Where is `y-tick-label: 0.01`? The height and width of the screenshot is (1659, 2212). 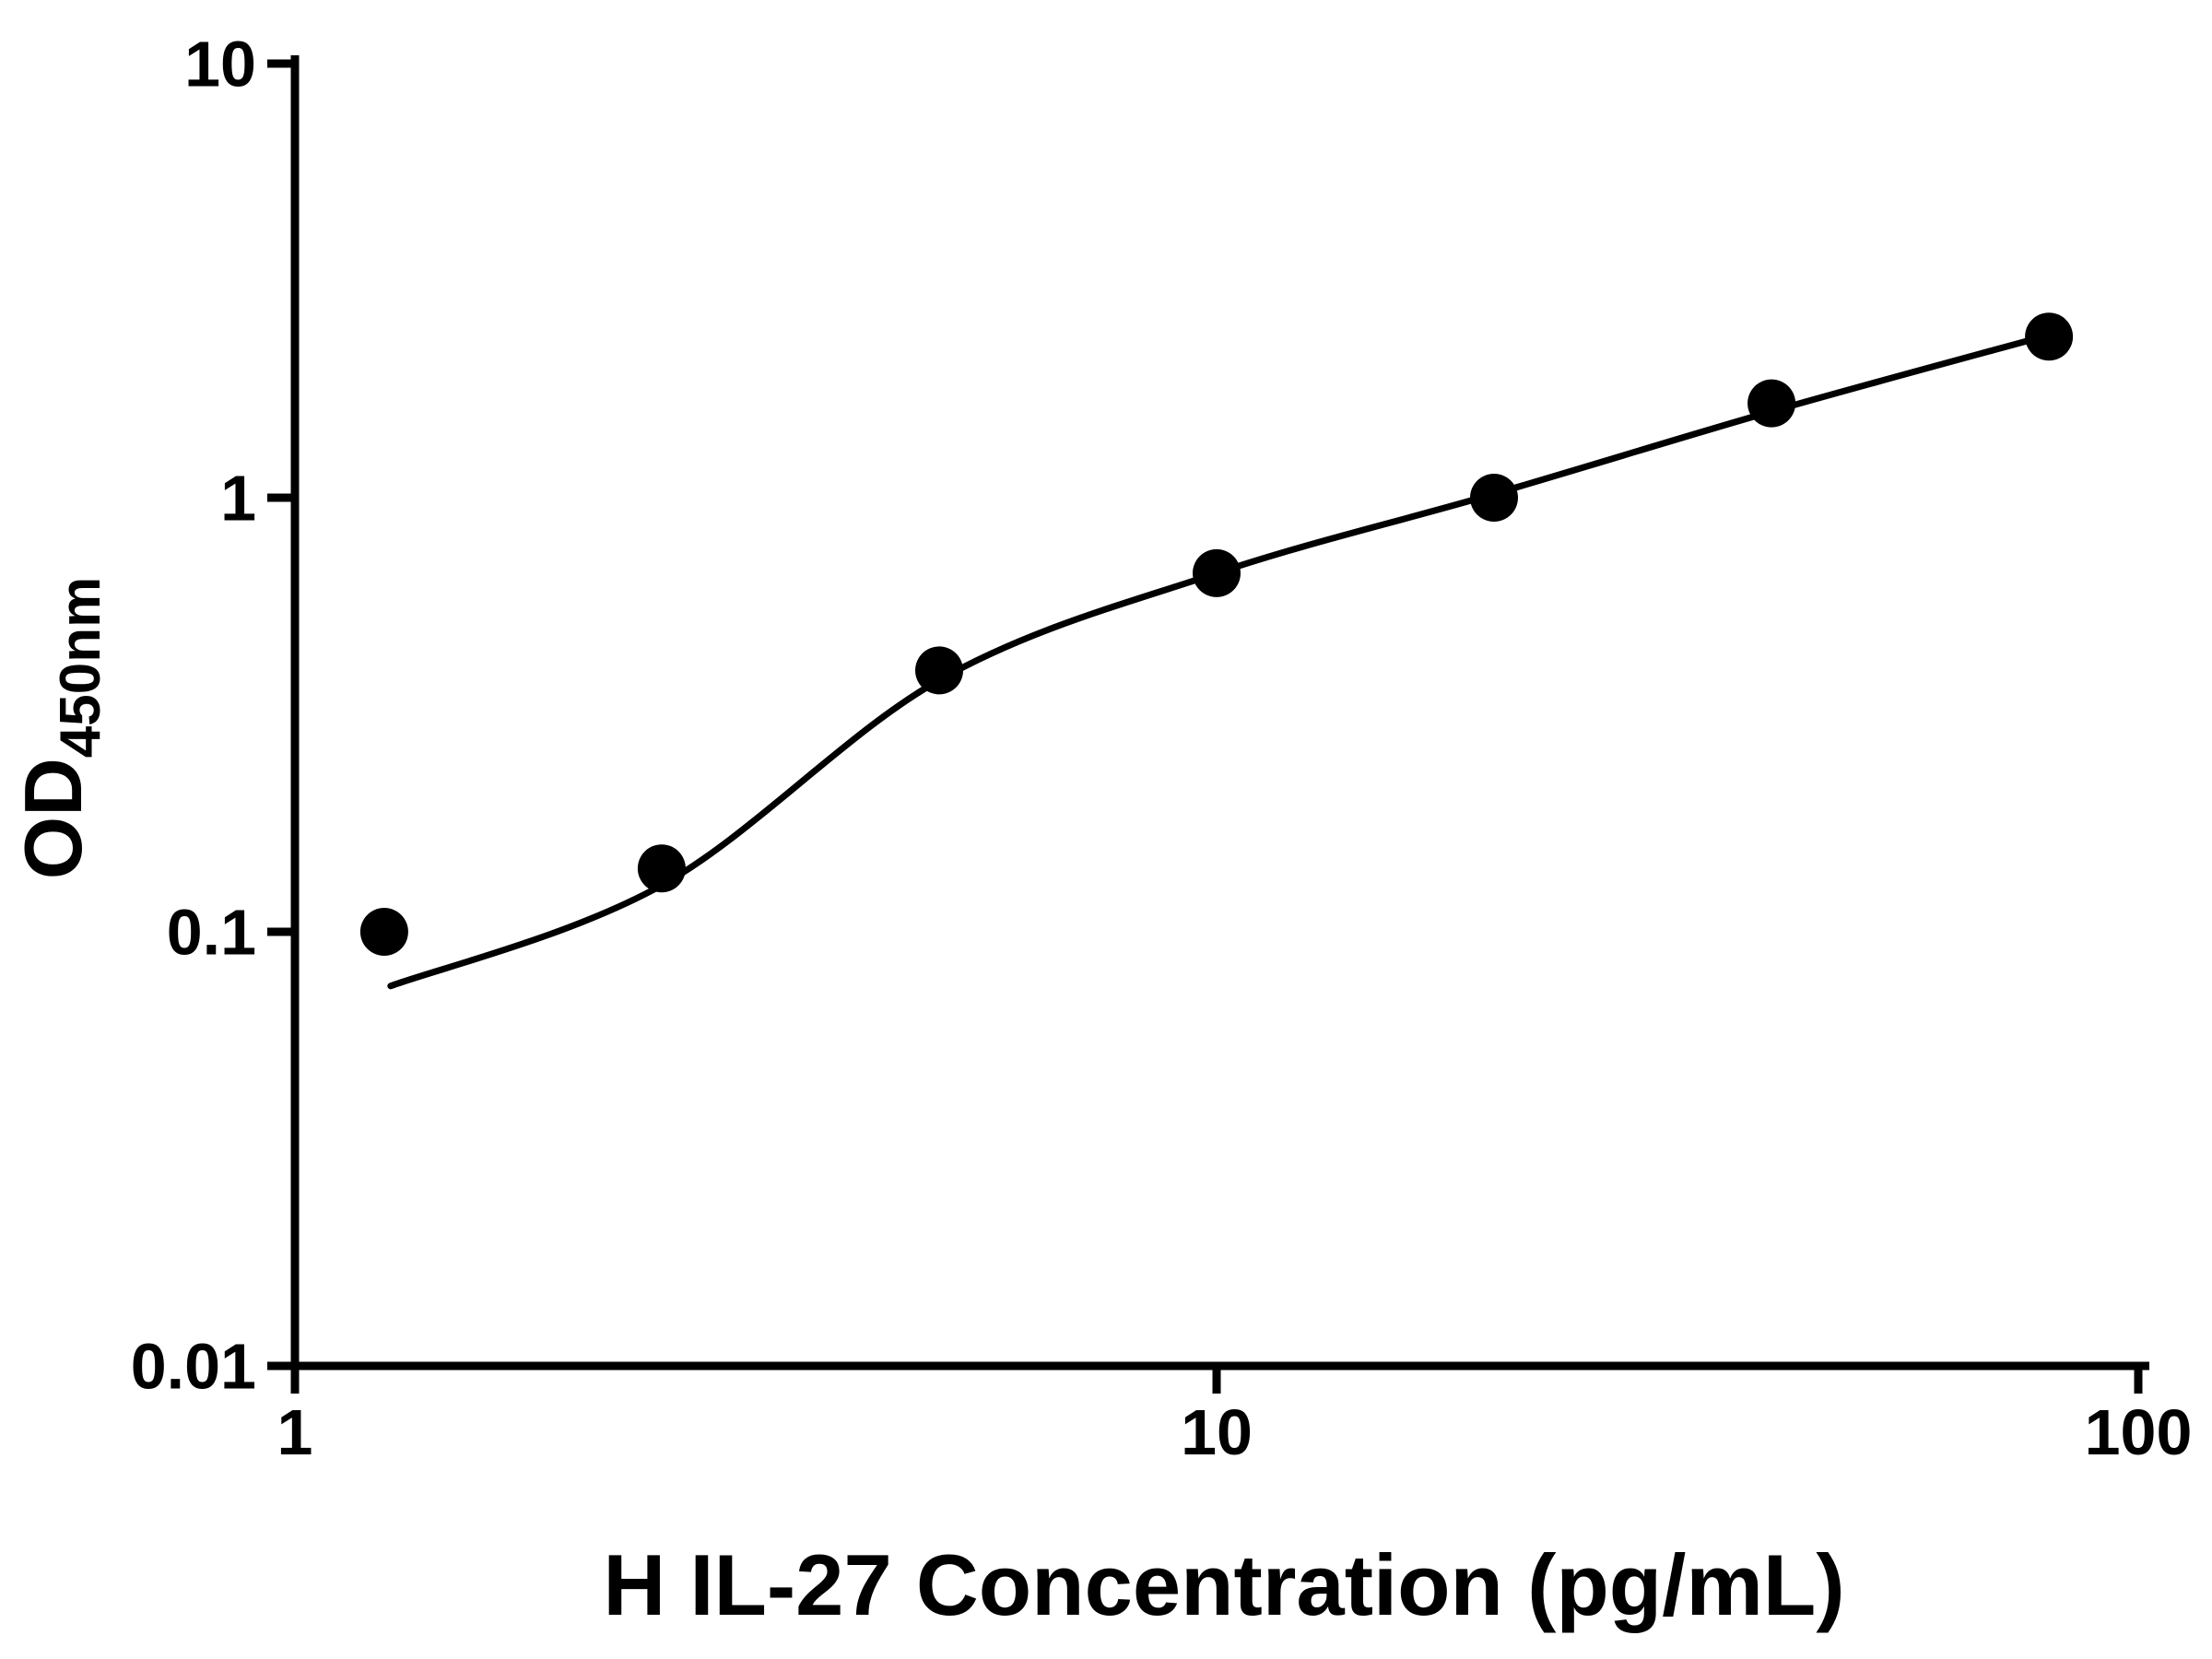 y-tick-label: 0.01 is located at coordinates (193, 1367).